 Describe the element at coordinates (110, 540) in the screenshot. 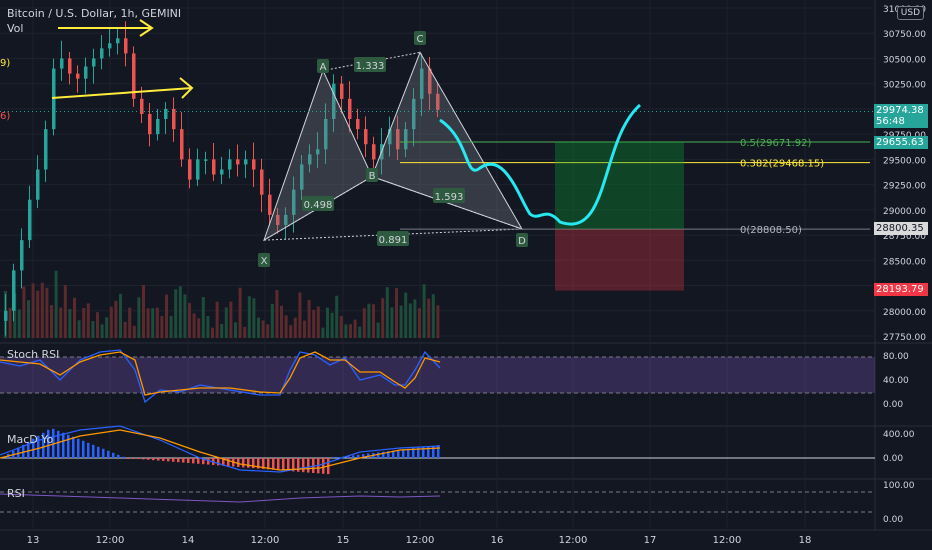

I see `time-tick-label: 12:00` at that location.